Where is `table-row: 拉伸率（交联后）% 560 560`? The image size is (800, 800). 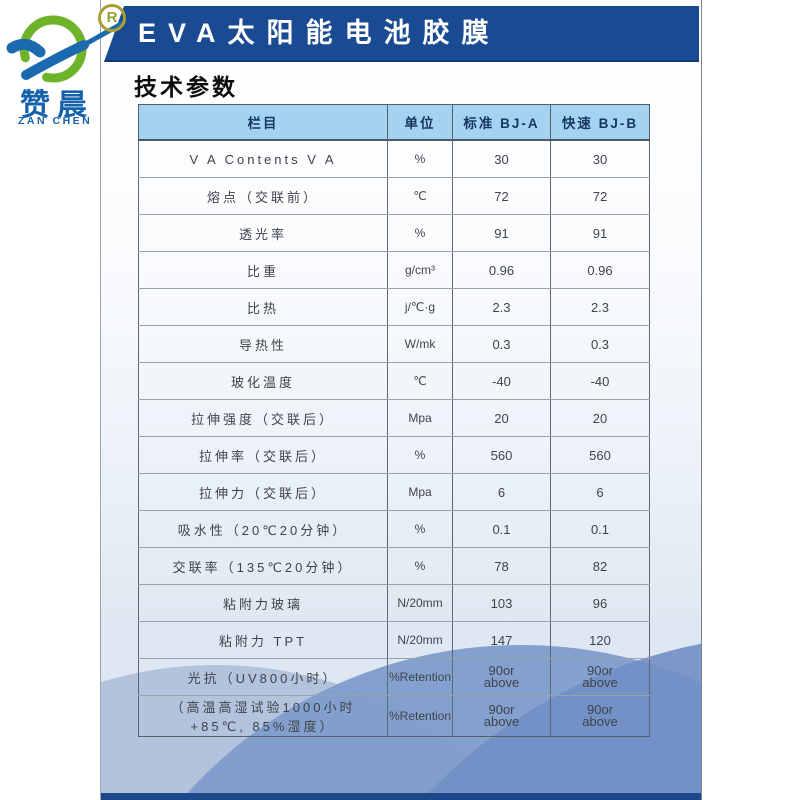
table-row: 拉伸率（交联后）% 560 560 is located at coordinates (394, 455).